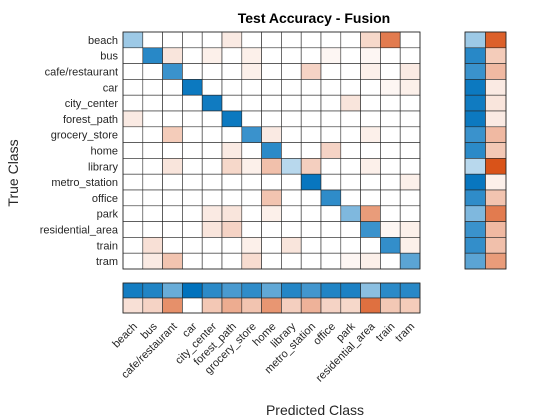 The width and height of the screenshot is (560, 420). What do you see at coordinates (104, 152) in the screenshot?
I see `y-tick-label: home` at bounding box center [104, 152].